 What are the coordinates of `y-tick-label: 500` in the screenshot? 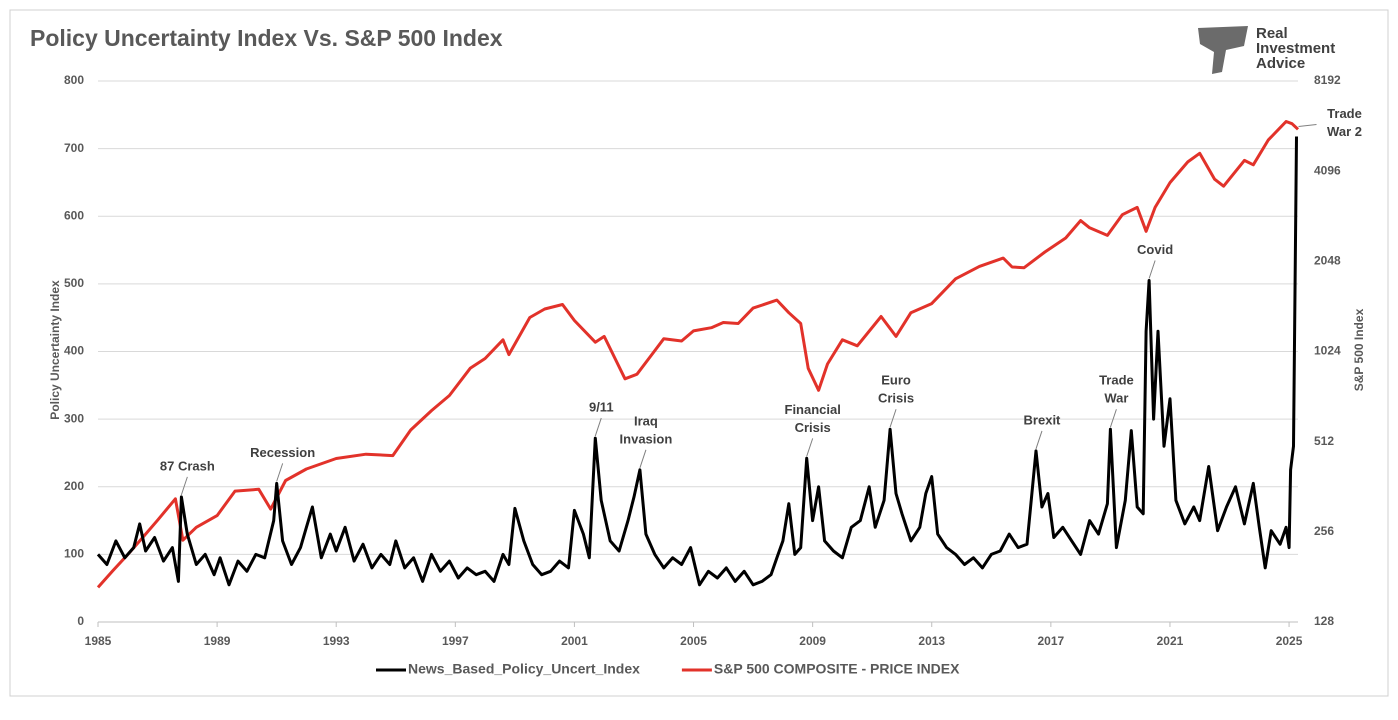 It's located at (74, 283).